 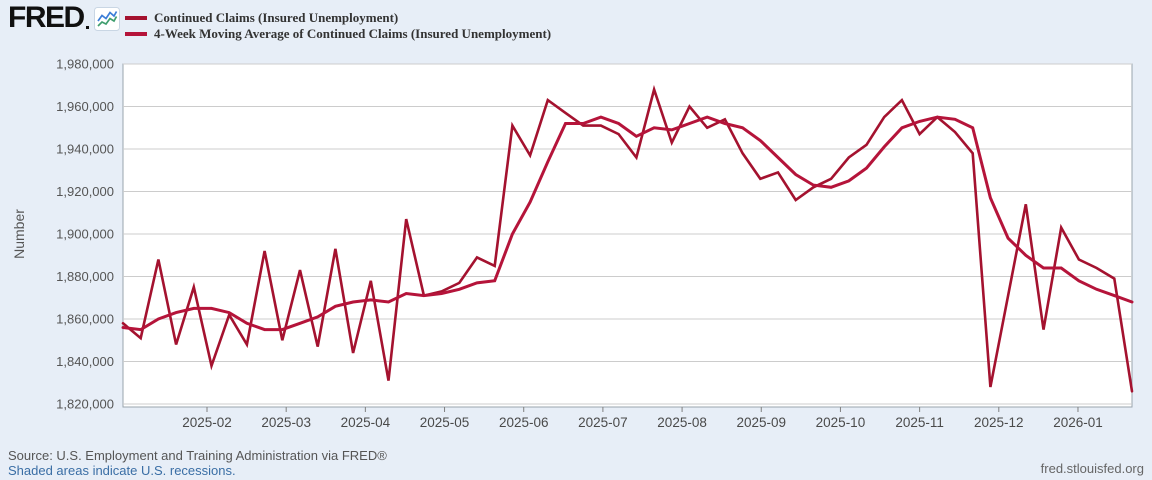 I want to click on recessions-link: Shaded areas indicate U.S. recessions., so click(x=122, y=470).